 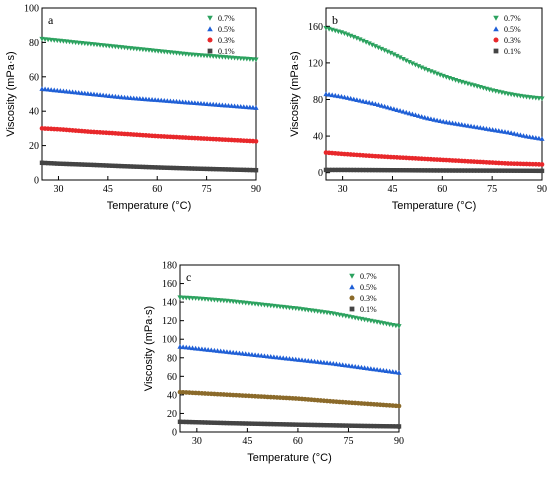 What do you see at coordinates (434, 116) in the screenshot?
I see `series-0.5%` at bounding box center [434, 116].